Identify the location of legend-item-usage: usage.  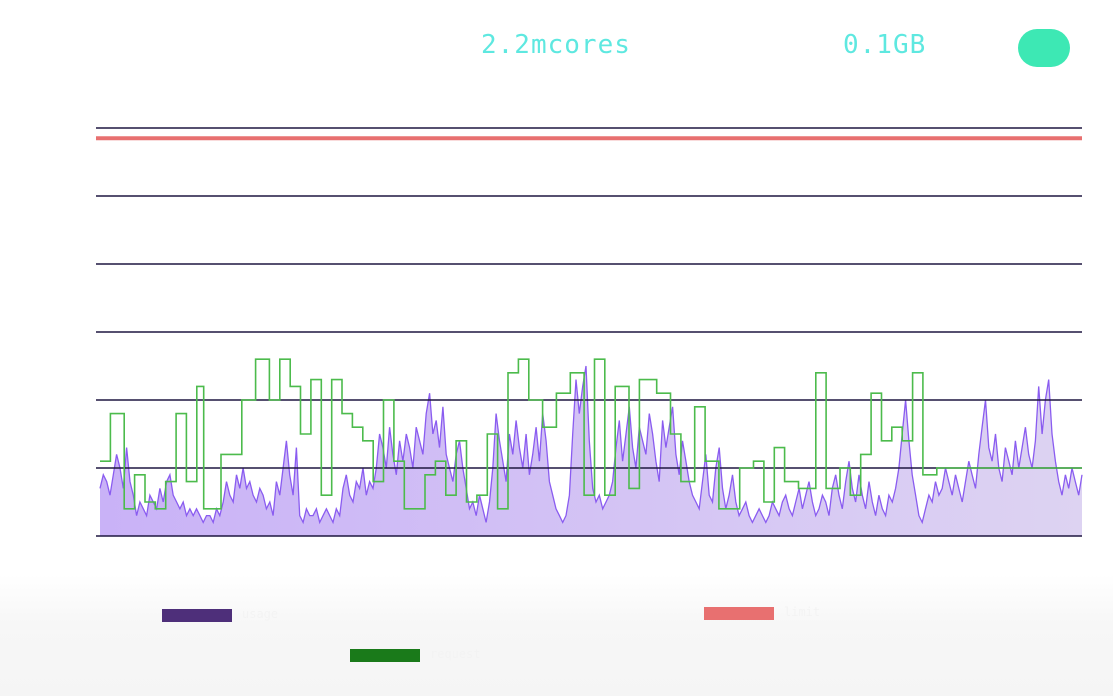
(220, 614).